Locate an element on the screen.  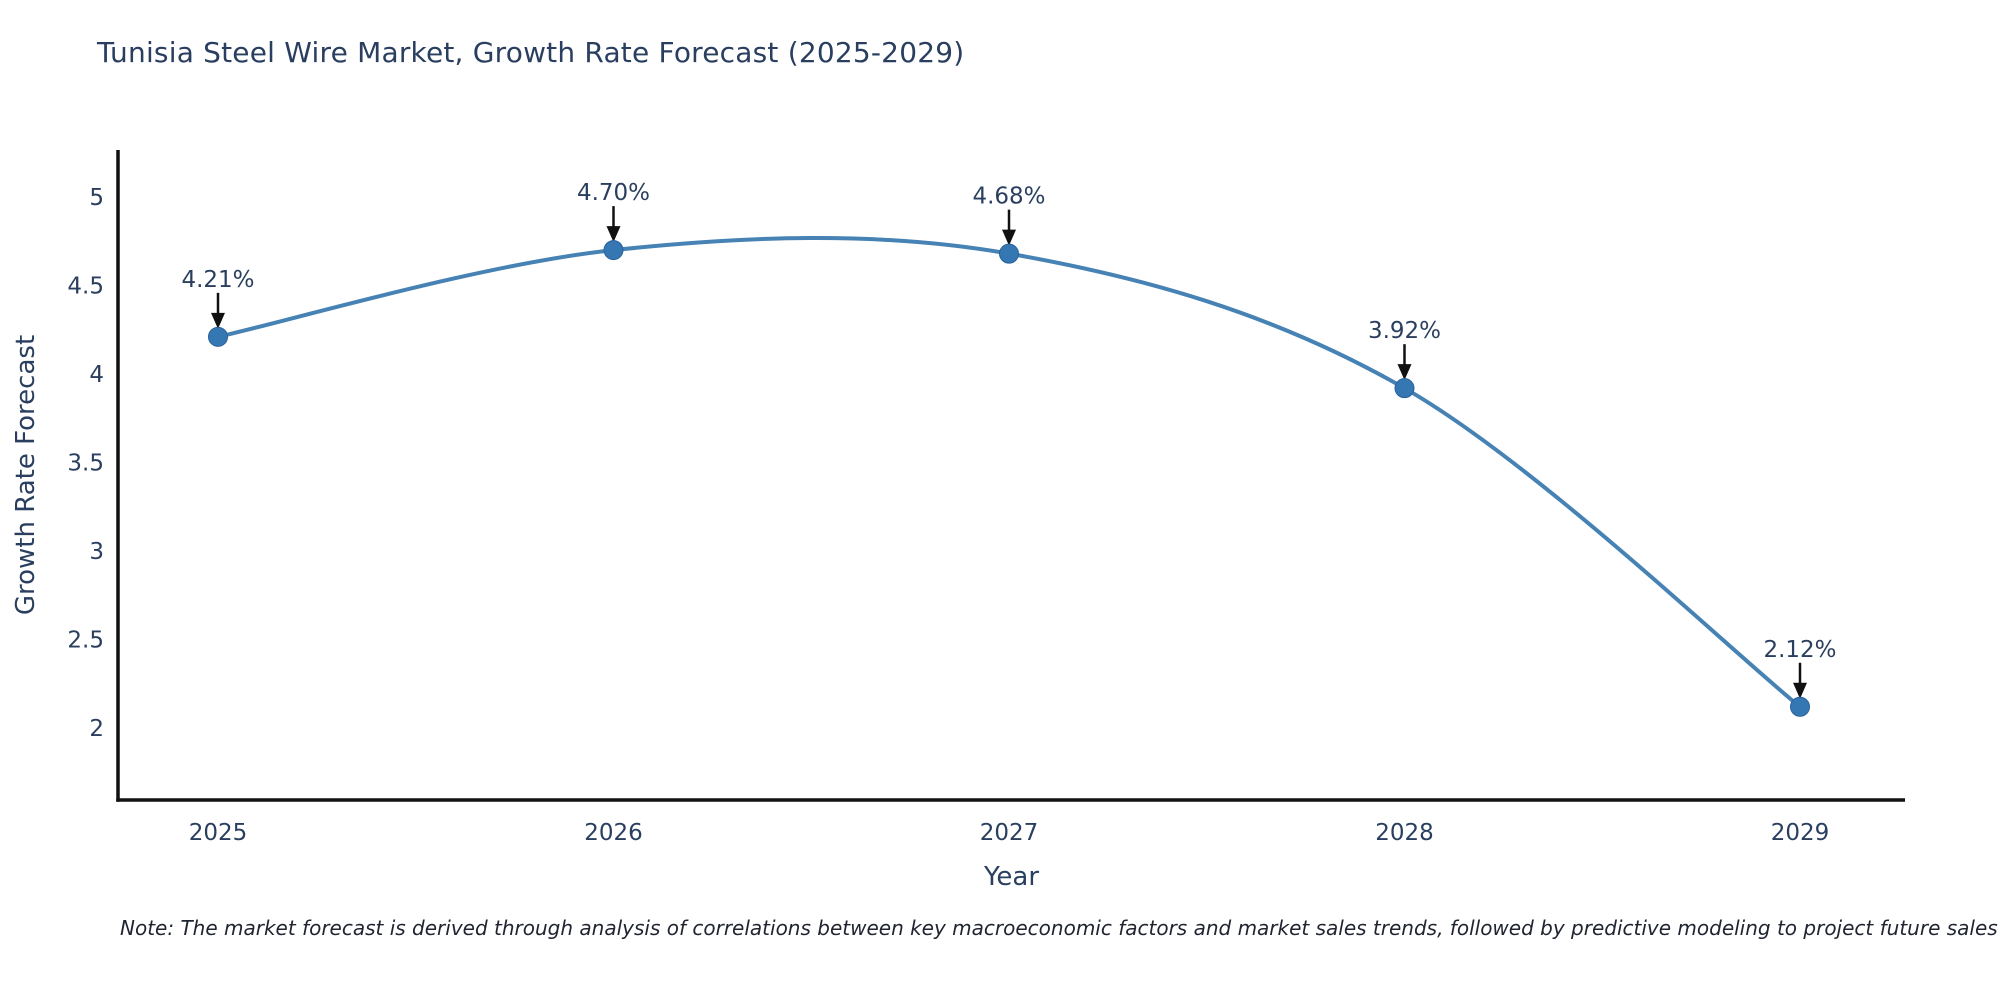
y-tick-label: 4 is located at coordinates (96, 375).